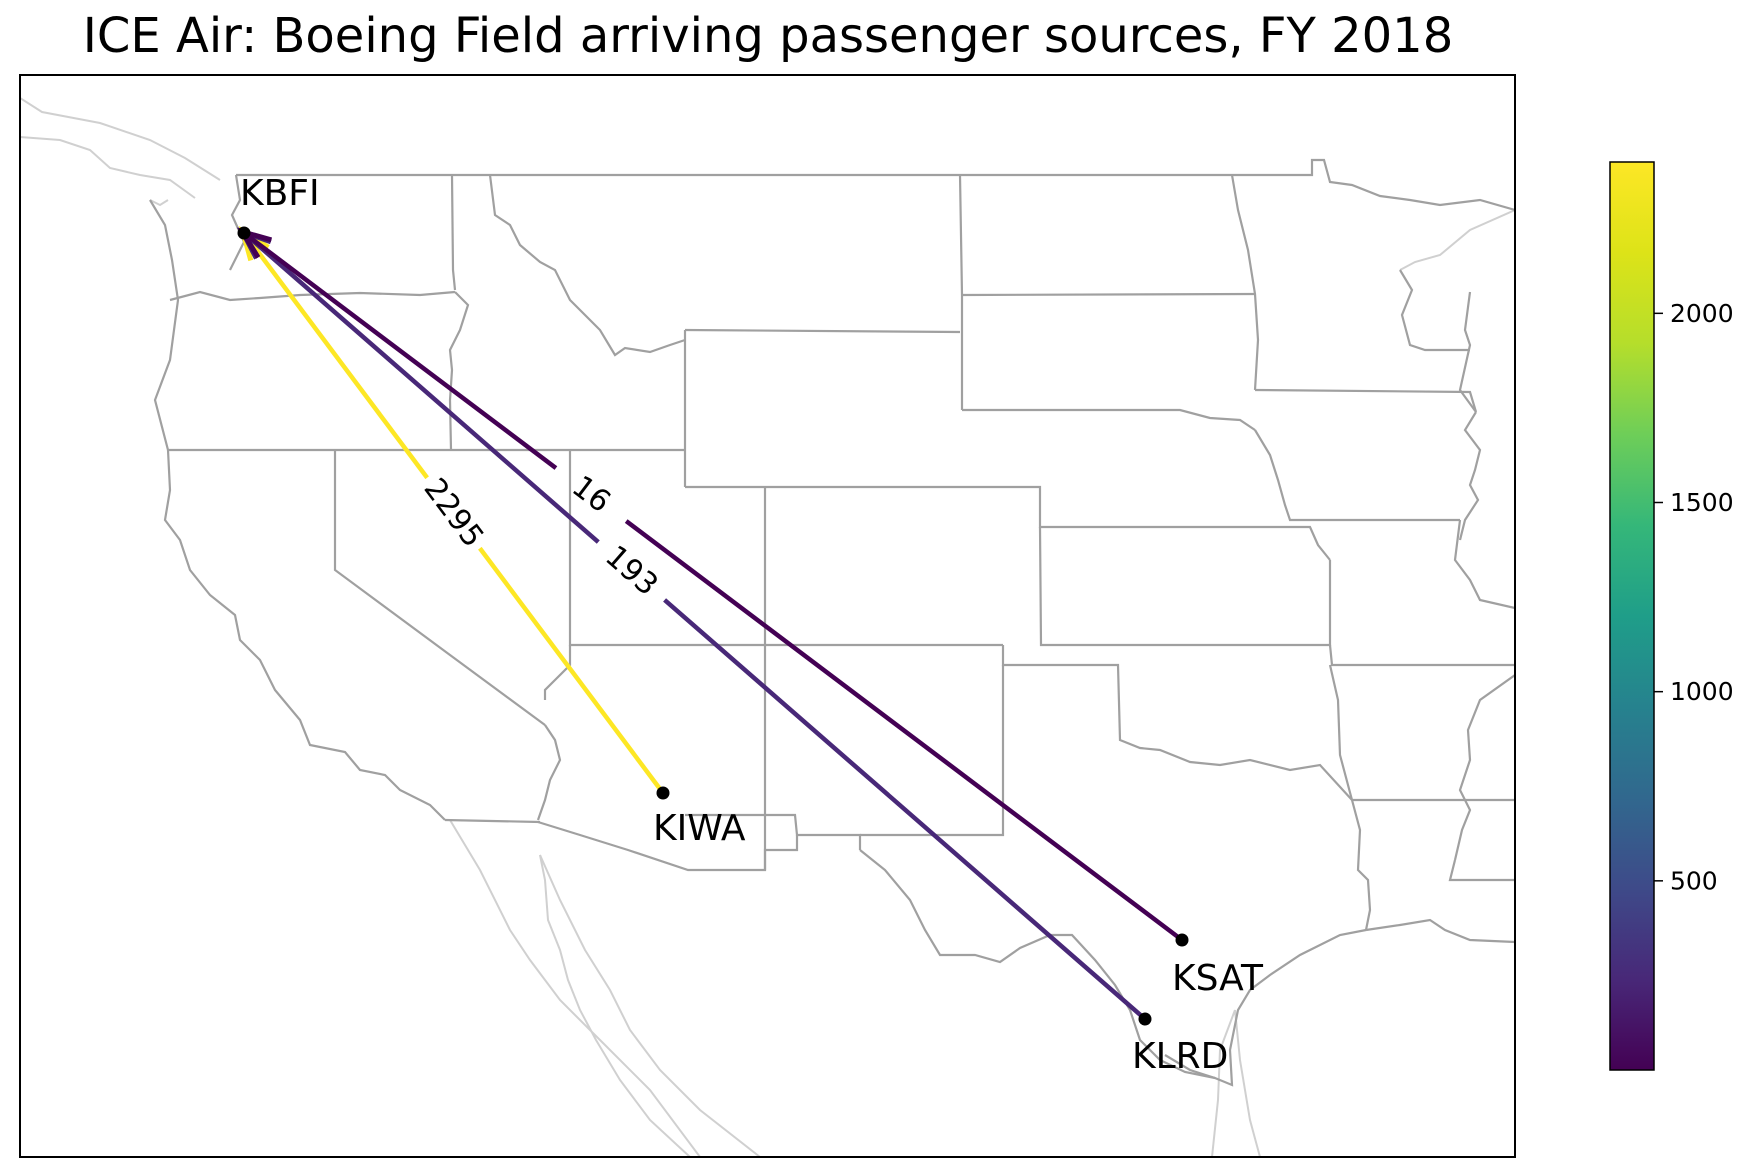  What do you see at coordinates (1702, 691) in the screenshot?
I see `colorbar-tick-label: 1000` at bounding box center [1702, 691].